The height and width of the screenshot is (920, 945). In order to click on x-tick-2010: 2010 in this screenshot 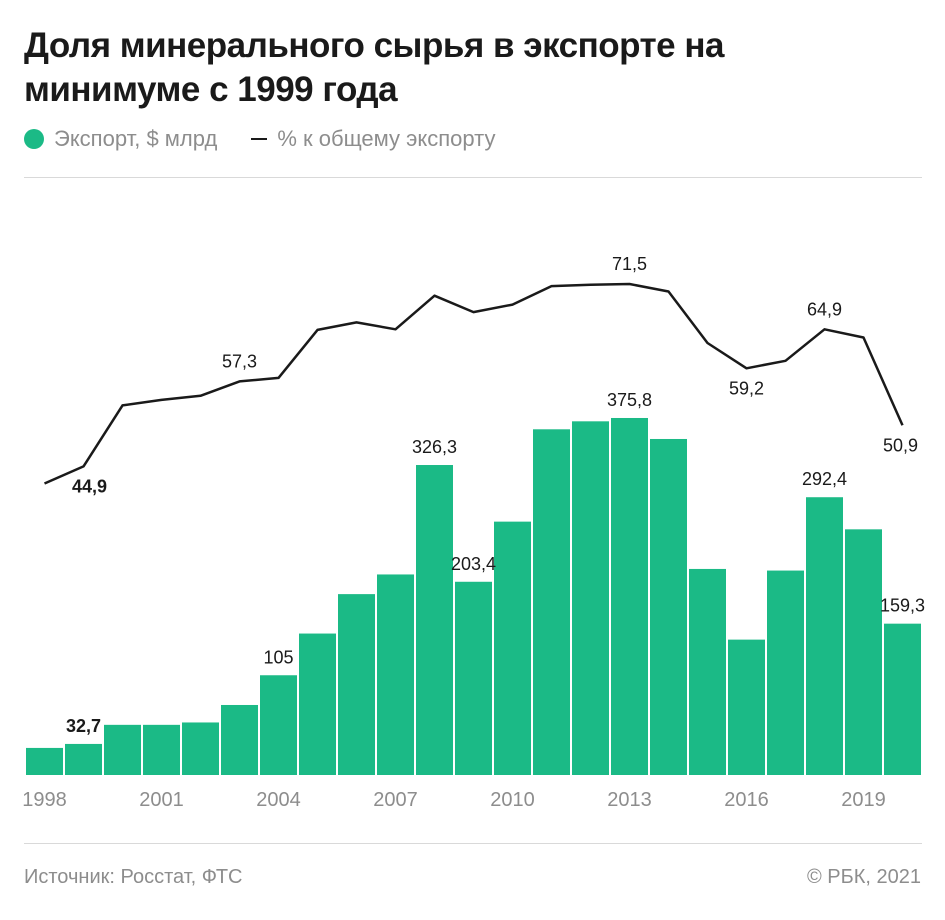, I will do `click(512, 800)`.